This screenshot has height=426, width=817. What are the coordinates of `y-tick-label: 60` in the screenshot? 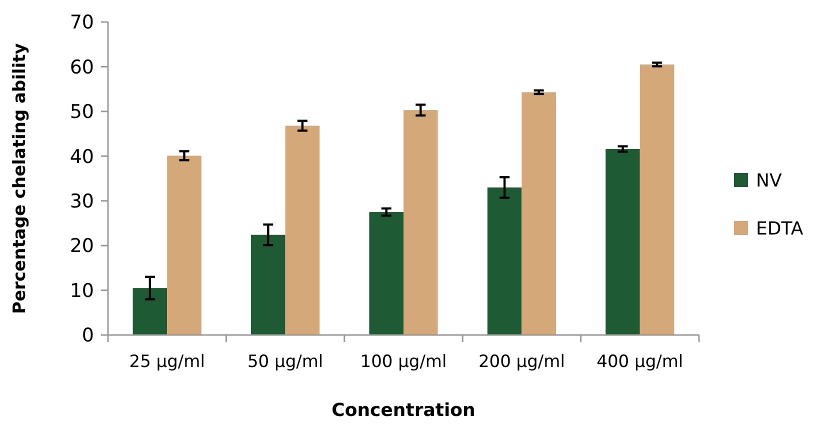 It's located at (82, 67).